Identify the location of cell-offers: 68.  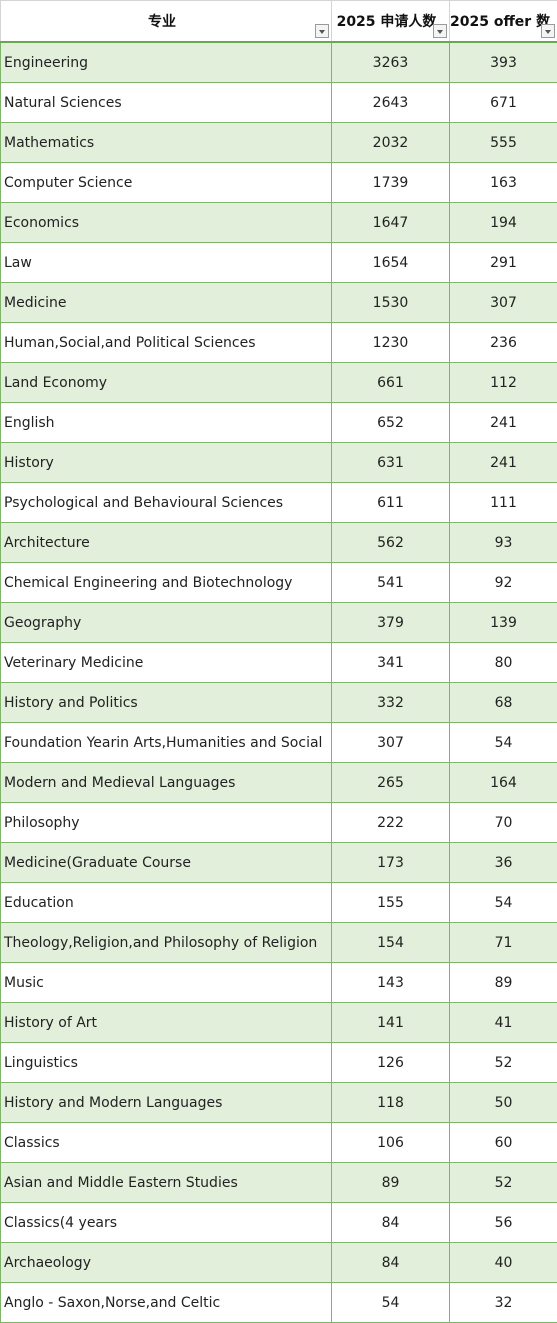
(503, 703).